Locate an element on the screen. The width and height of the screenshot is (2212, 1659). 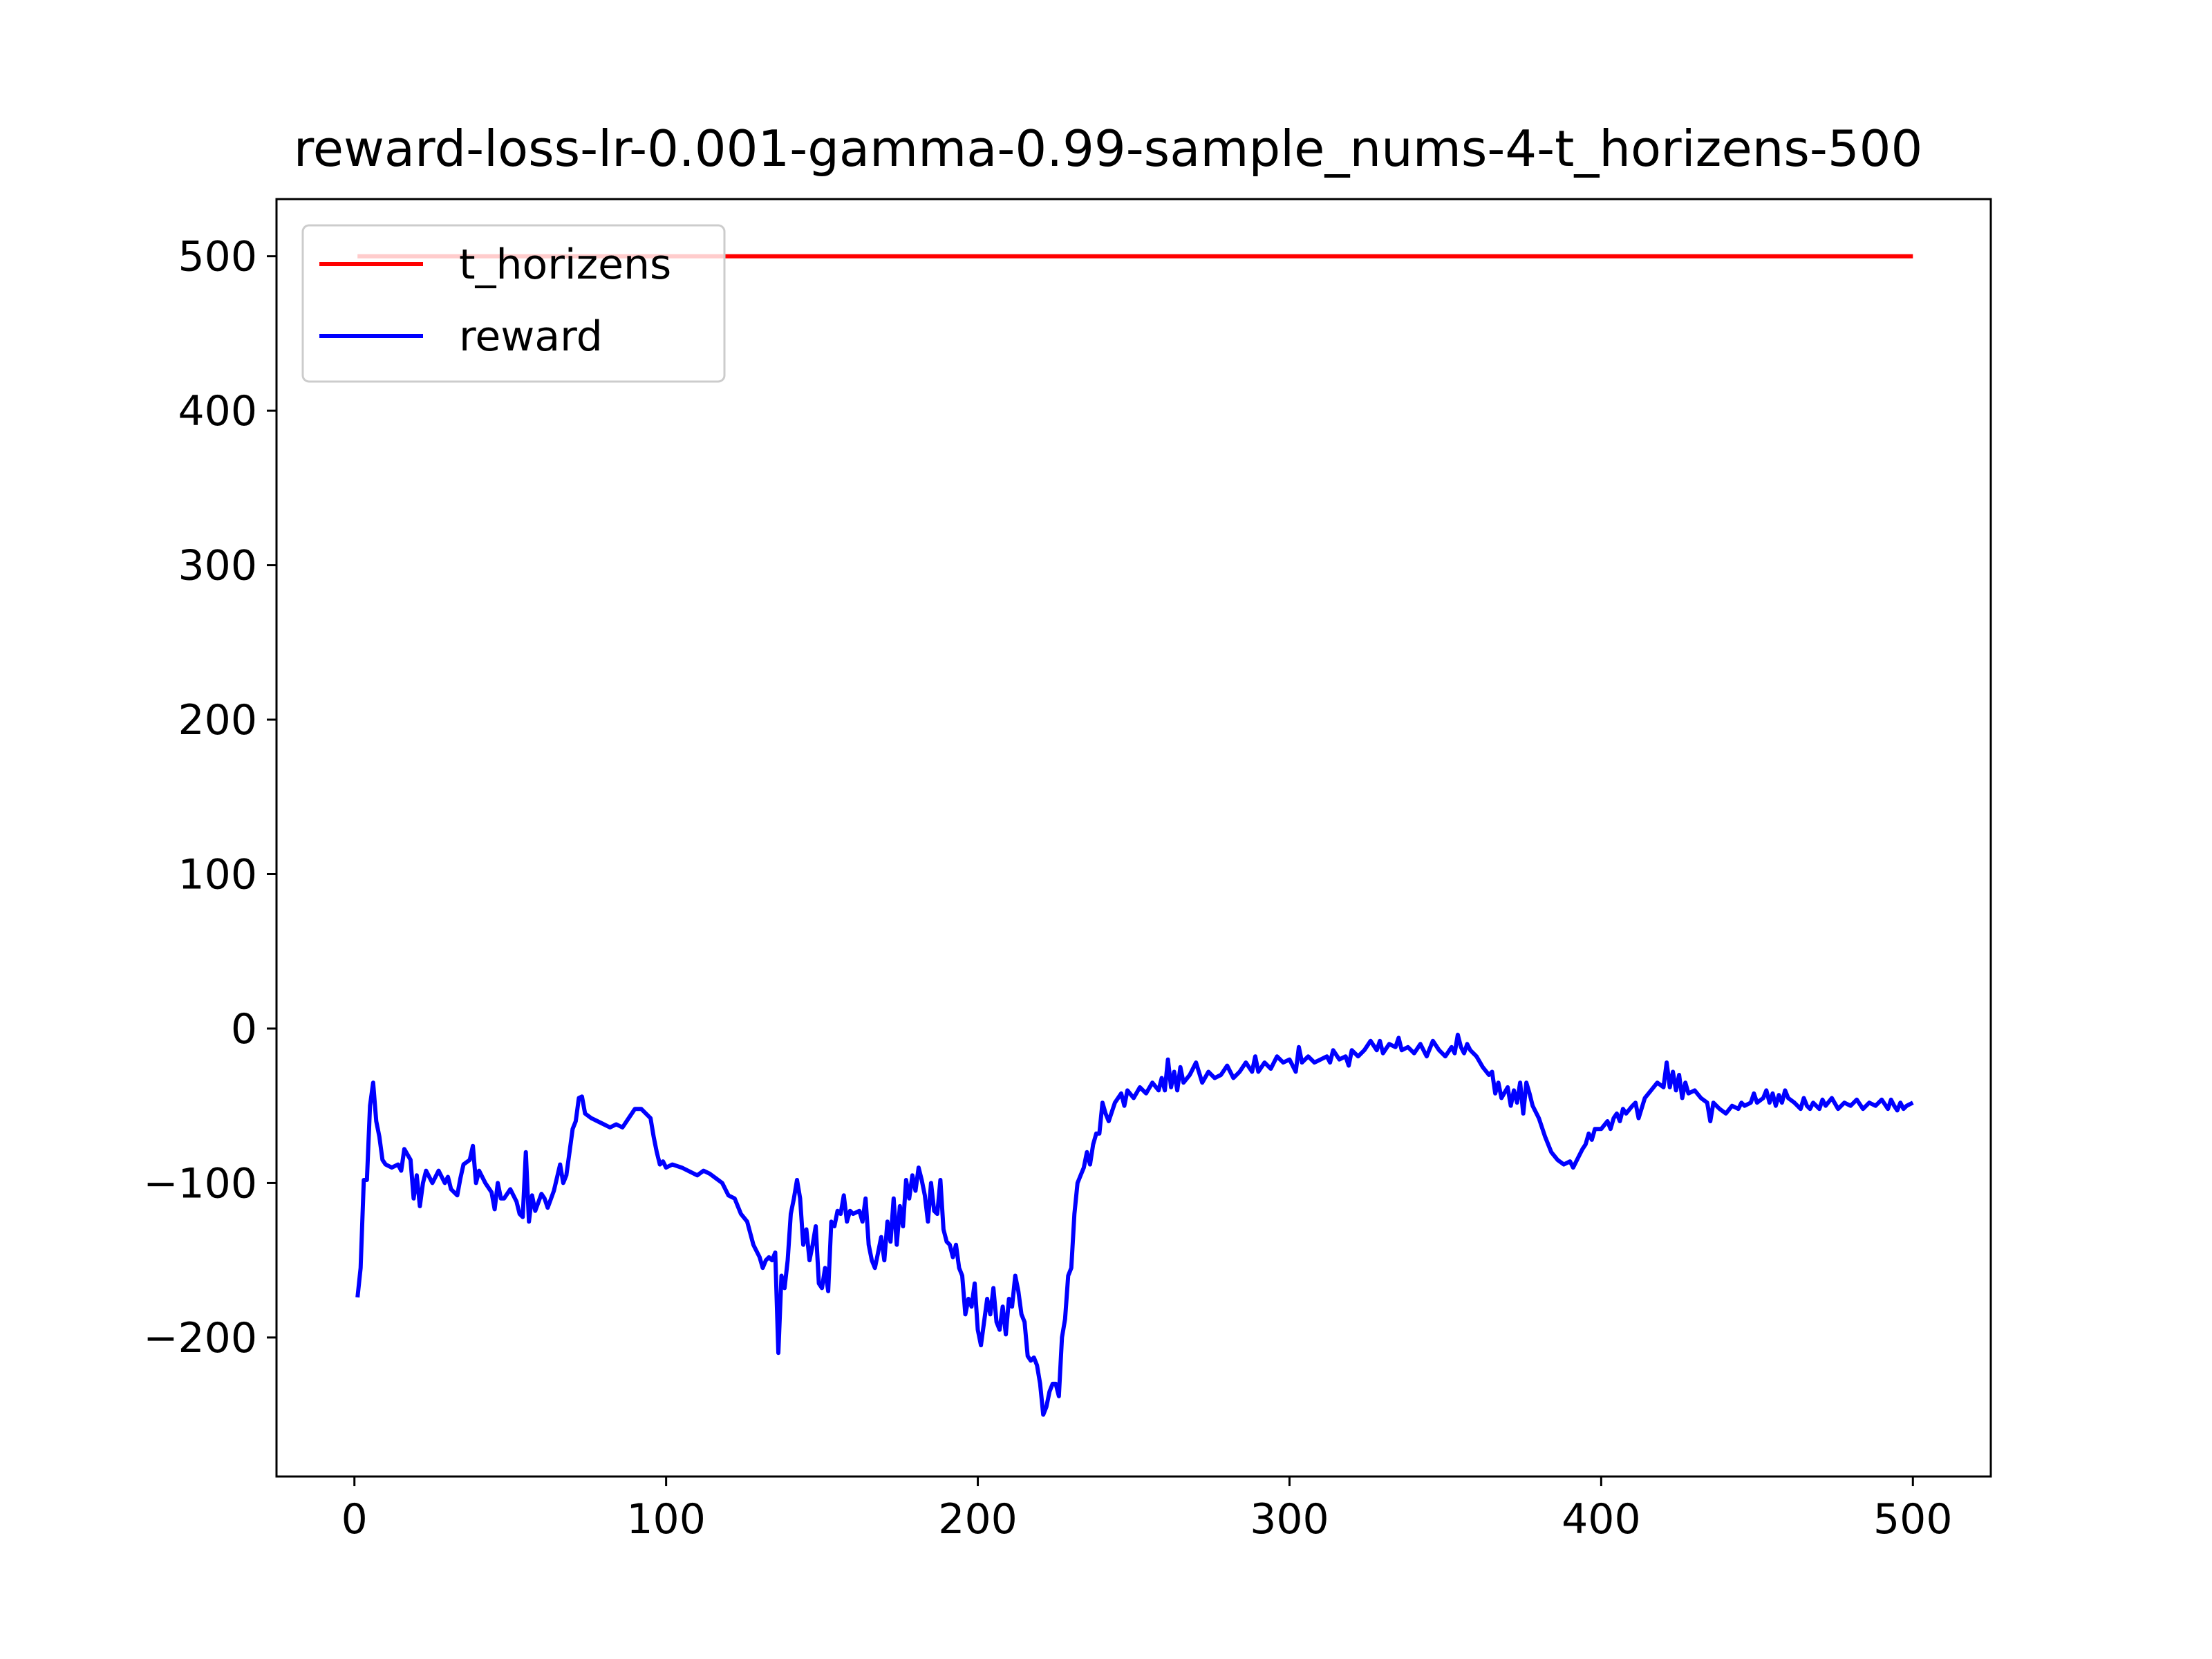
x-tick-label: 500 is located at coordinates (1913, 1520).